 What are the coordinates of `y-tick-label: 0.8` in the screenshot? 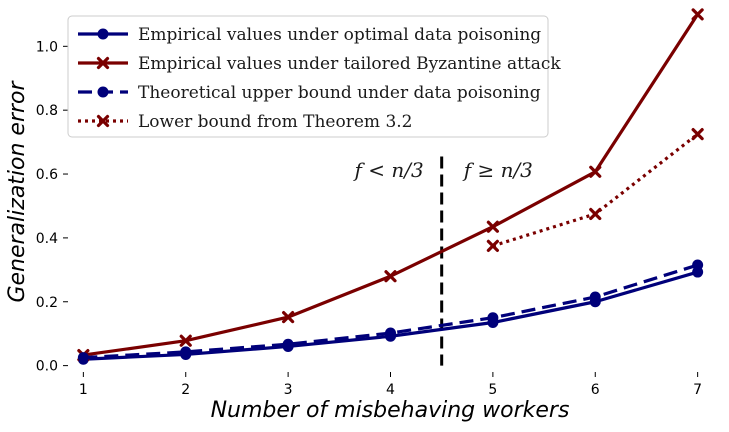 It's located at (47, 111).